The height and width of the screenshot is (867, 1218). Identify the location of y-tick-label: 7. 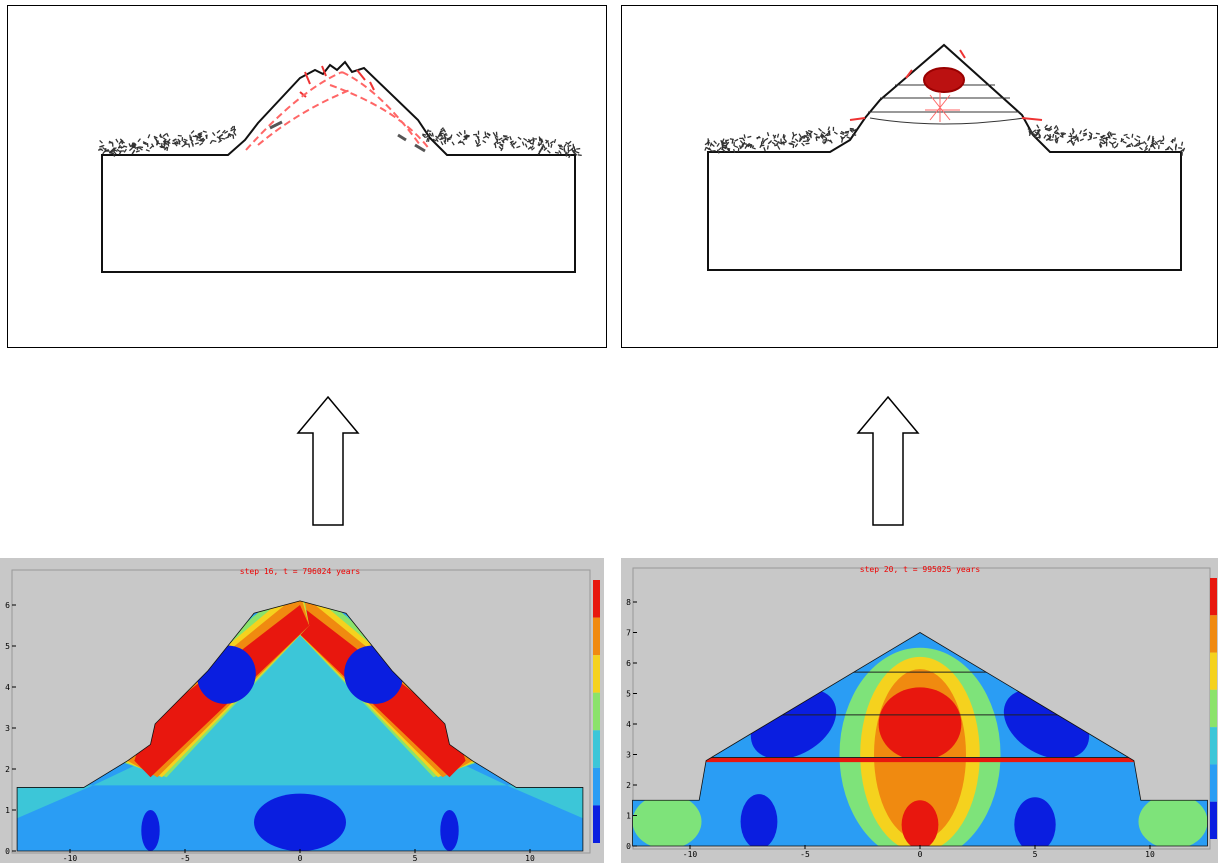
(628, 633).